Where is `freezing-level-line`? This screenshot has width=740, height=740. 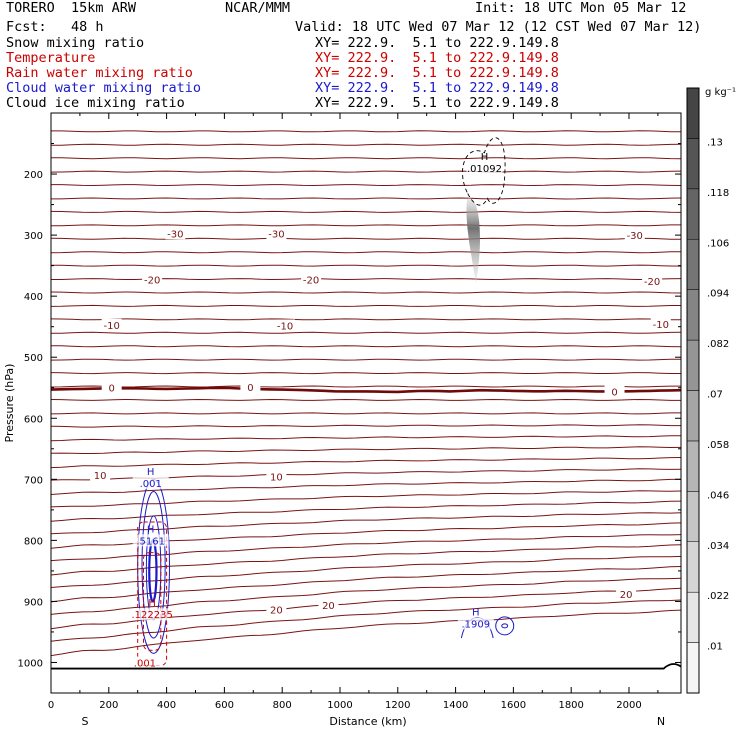
freezing-level-line is located at coordinates (366, 390).